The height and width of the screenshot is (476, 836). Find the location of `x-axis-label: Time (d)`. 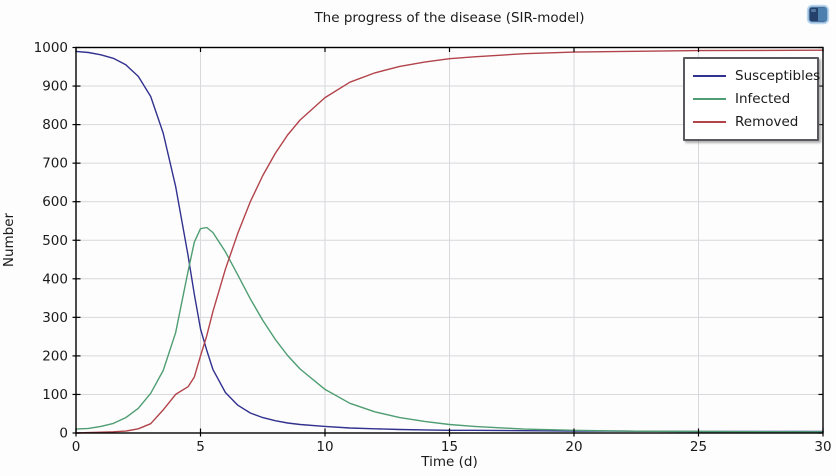

x-axis-label: Time (d) is located at coordinates (449, 462).